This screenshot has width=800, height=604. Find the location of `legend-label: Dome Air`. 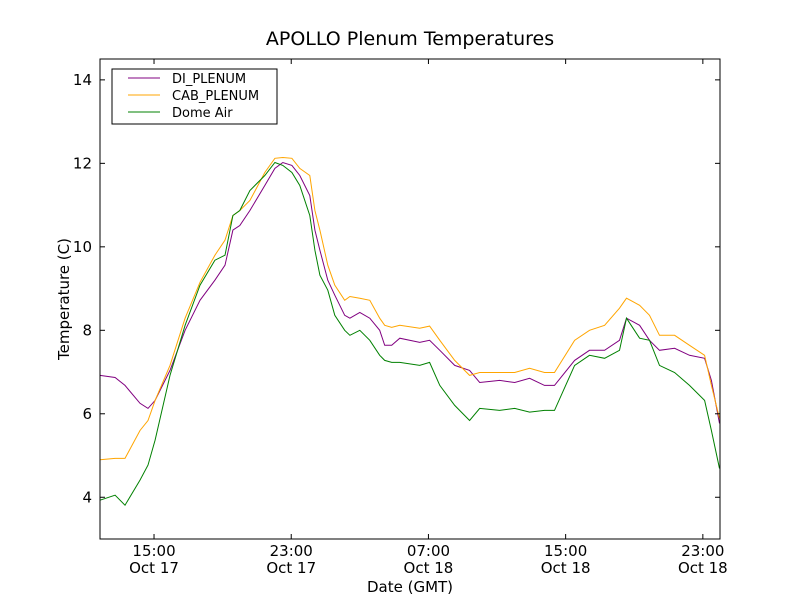

legend-label: Dome Air is located at coordinates (202, 113).